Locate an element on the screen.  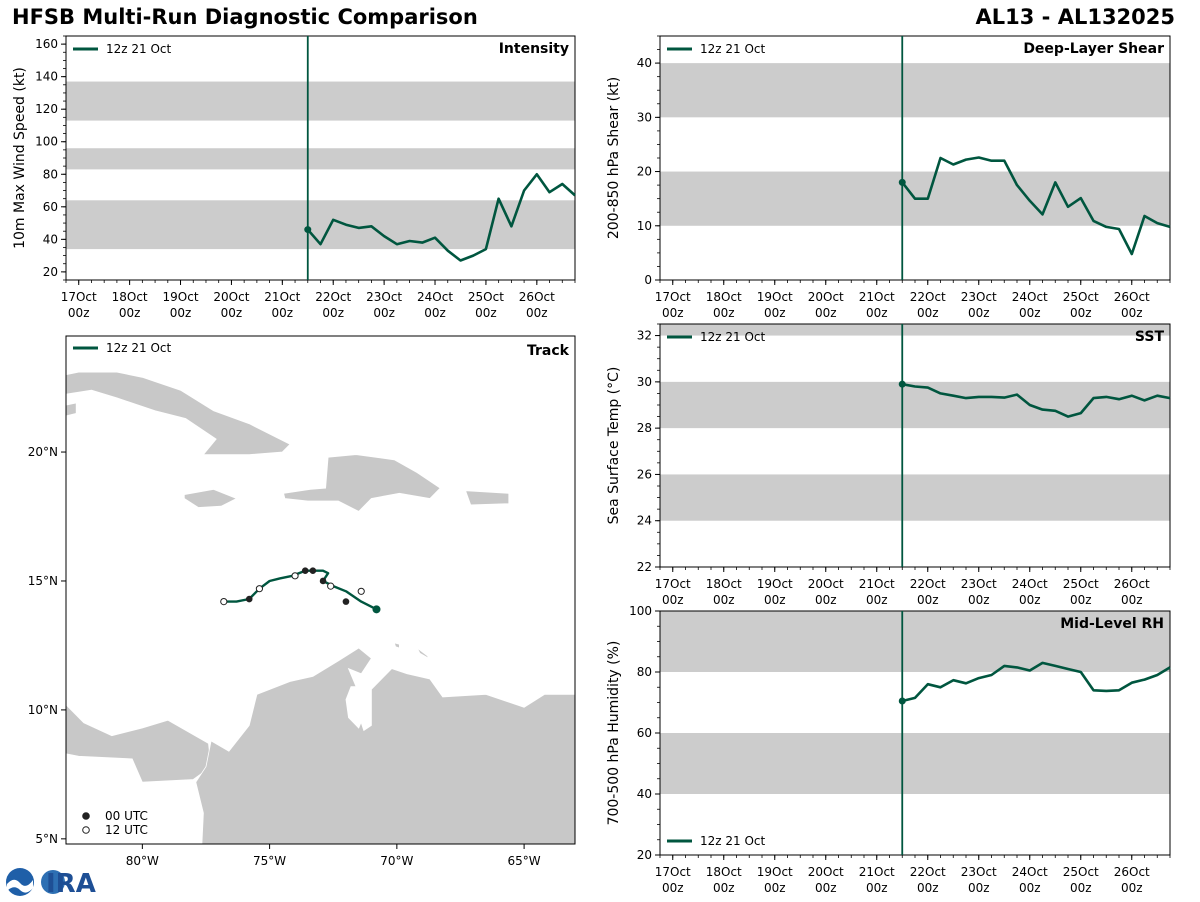
y-tick-label: 28 is located at coordinates (644, 428).